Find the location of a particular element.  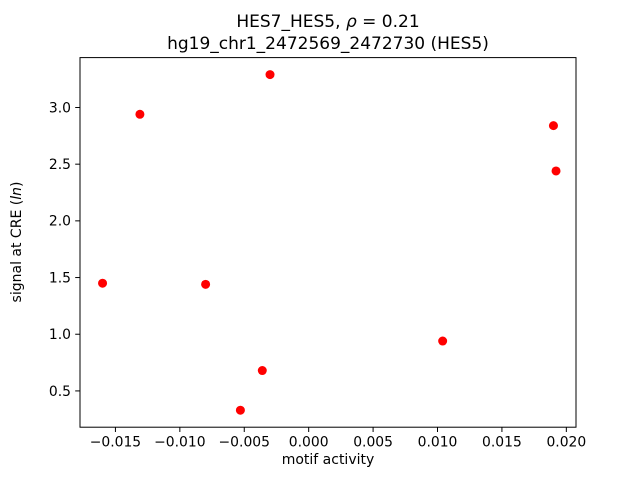

ylabel-prefix: signal at CRE ( is located at coordinates (17, 251).